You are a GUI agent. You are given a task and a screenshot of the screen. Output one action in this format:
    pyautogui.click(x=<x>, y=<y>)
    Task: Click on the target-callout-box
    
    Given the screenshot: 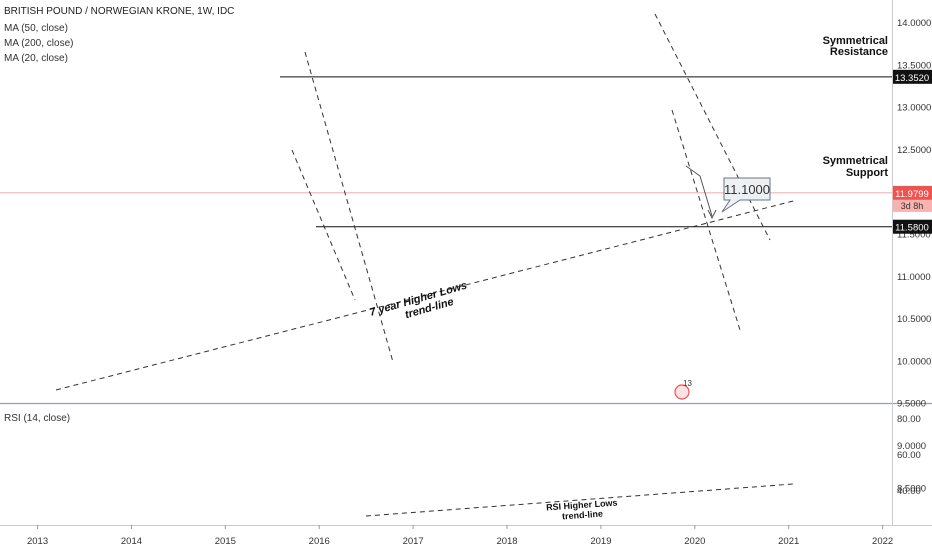 What is the action you would take?
    pyautogui.click(x=746, y=195)
    